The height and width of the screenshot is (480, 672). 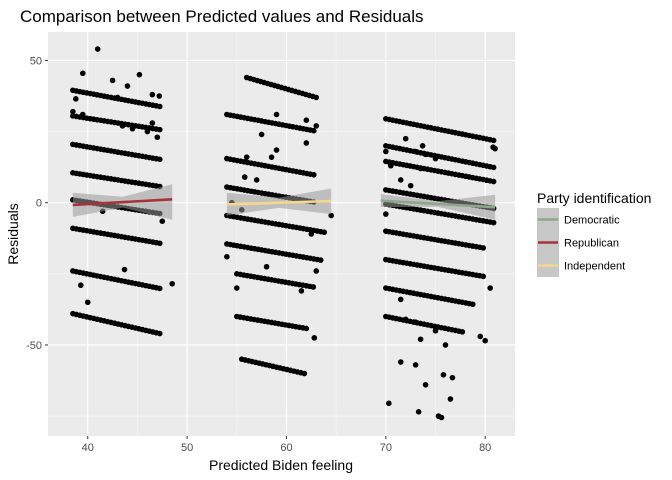 I want to click on legend-label: Independent, so click(x=594, y=267).